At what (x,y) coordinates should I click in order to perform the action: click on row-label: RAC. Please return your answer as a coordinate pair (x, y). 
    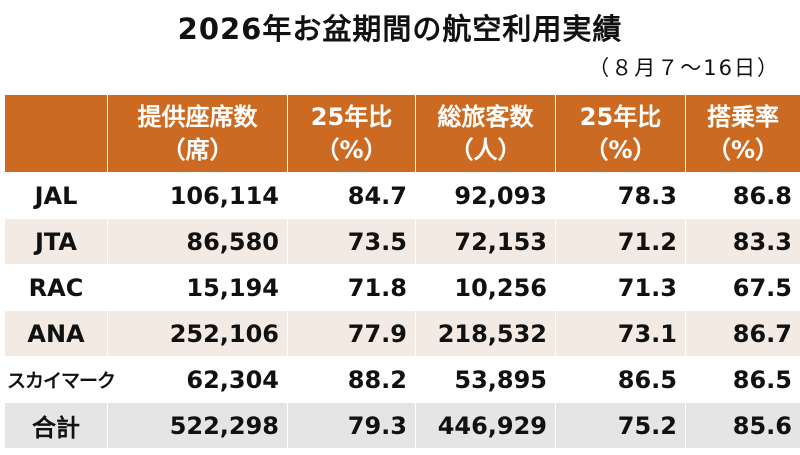
    Looking at the image, I should click on (56, 287).